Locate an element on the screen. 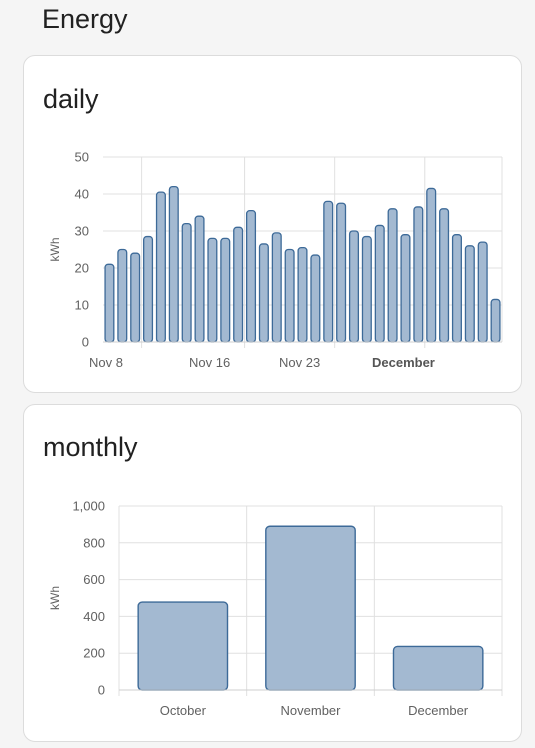 The image size is (535, 748). y-tick-label: 600 is located at coordinates (94, 579).